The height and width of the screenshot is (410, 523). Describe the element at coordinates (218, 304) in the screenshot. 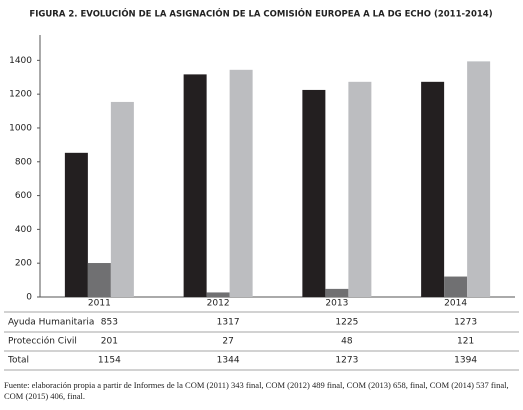

I see `x-tick-label: 2012` at that location.